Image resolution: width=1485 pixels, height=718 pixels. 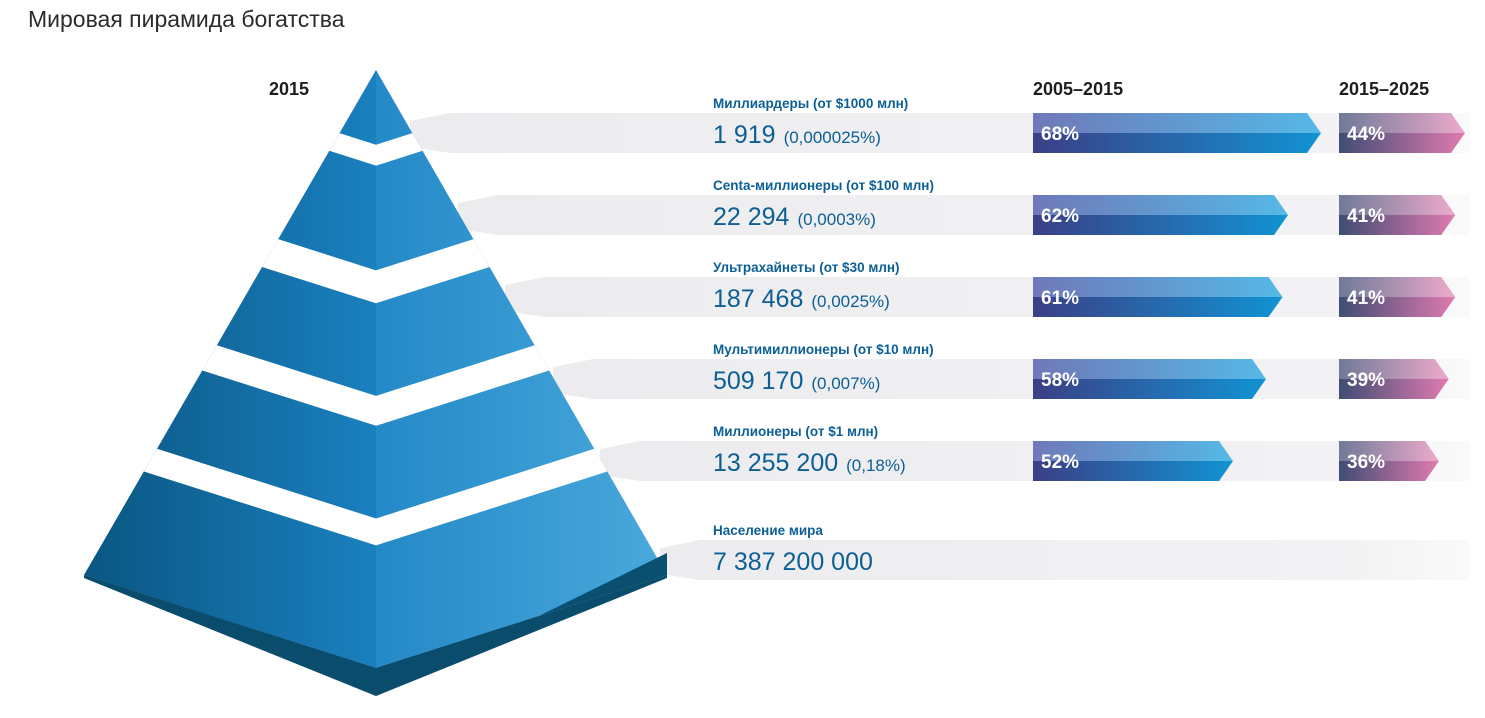 What do you see at coordinates (775, 463) in the screenshot?
I see `tier-count-value: 13 255 200` at bounding box center [775, 463].